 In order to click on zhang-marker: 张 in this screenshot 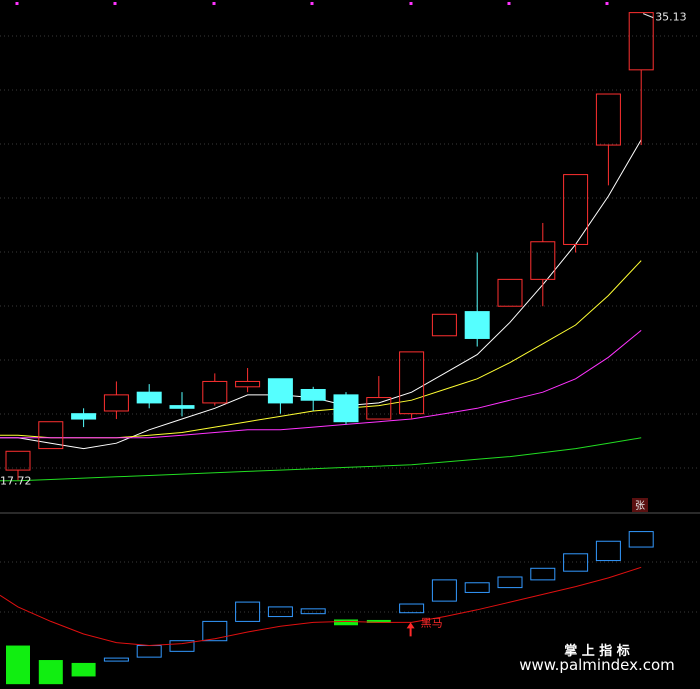, I will do `click(640, 505)`.